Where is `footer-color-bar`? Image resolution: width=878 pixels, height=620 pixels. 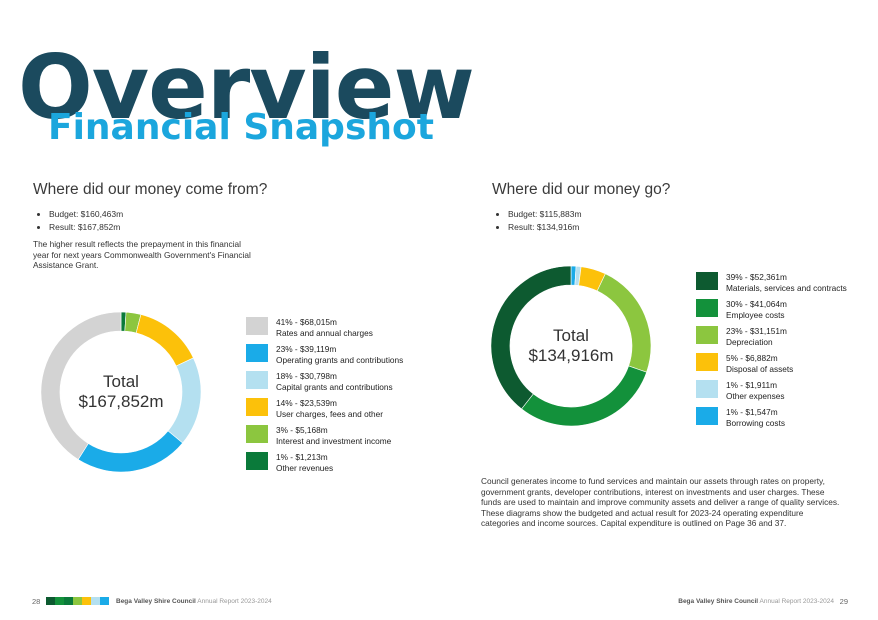
footer-color-bar is located at coordinates (77, 601).